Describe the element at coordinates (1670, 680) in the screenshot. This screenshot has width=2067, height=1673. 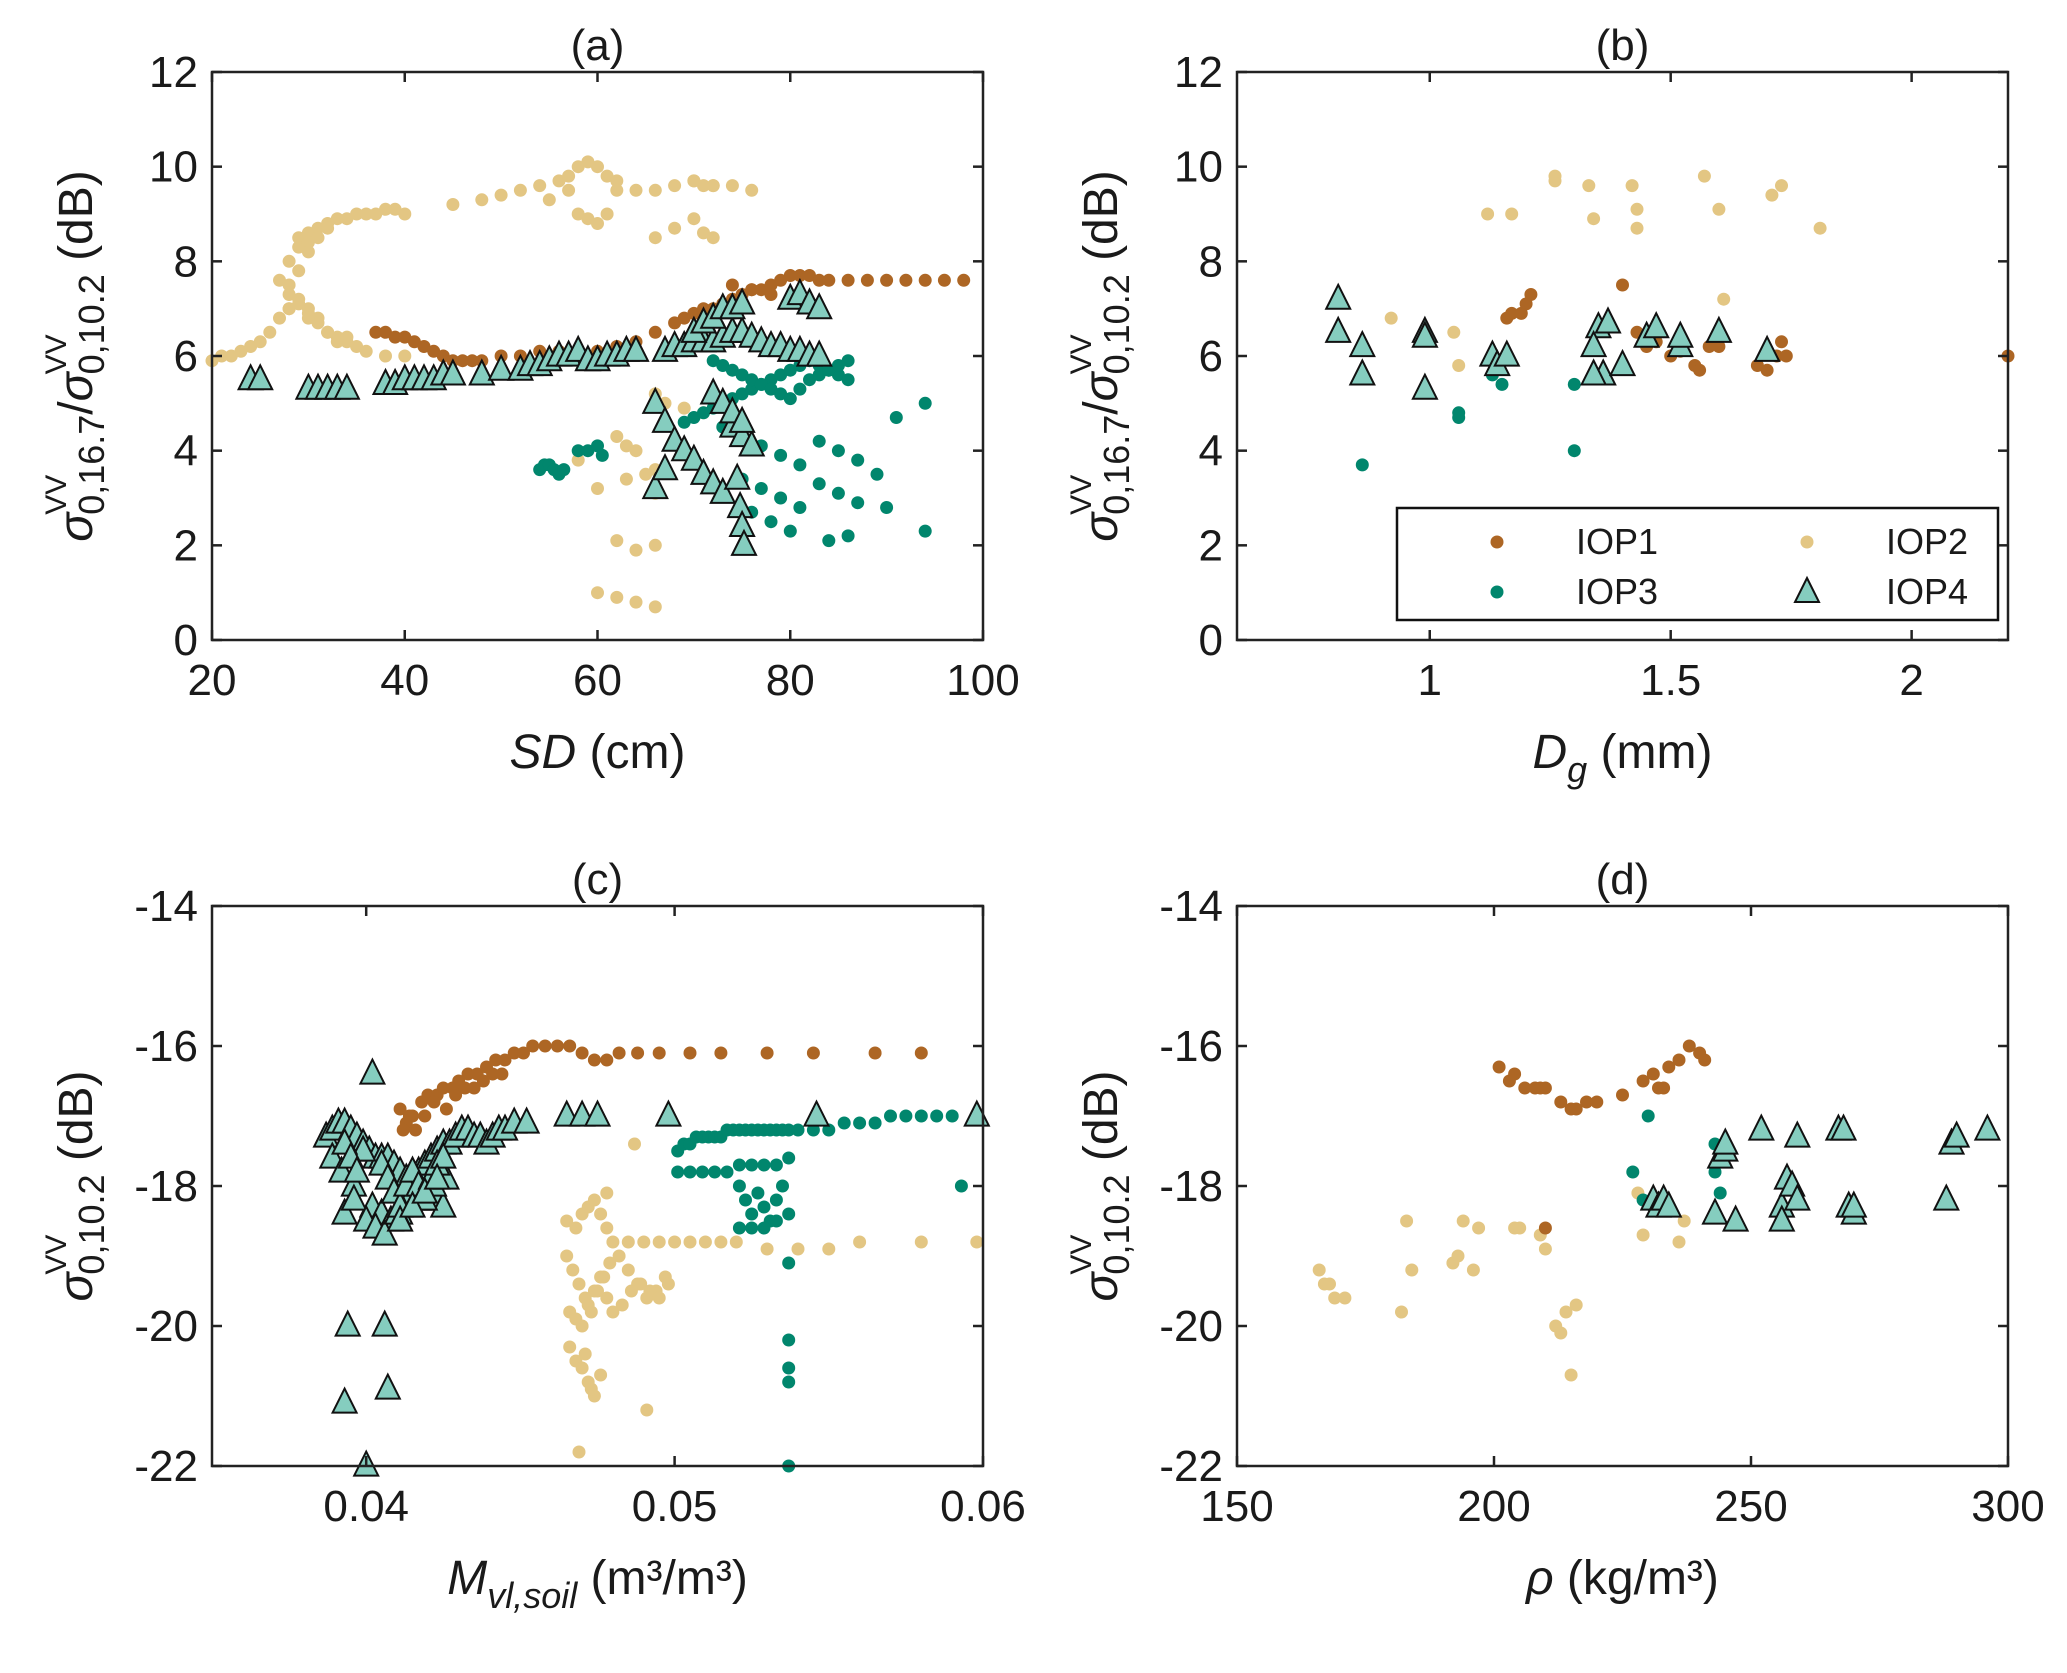
I see `x-tick-label: 1.5` at that location.